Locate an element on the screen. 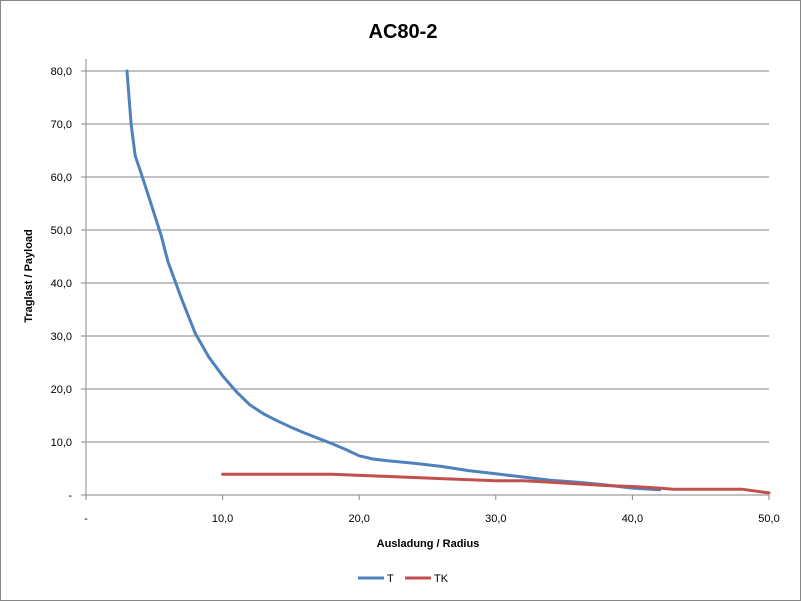 Image resolution: width=801 pixels, height=601 pixels. y-tick-label: - is located at coordinates (70, 496).